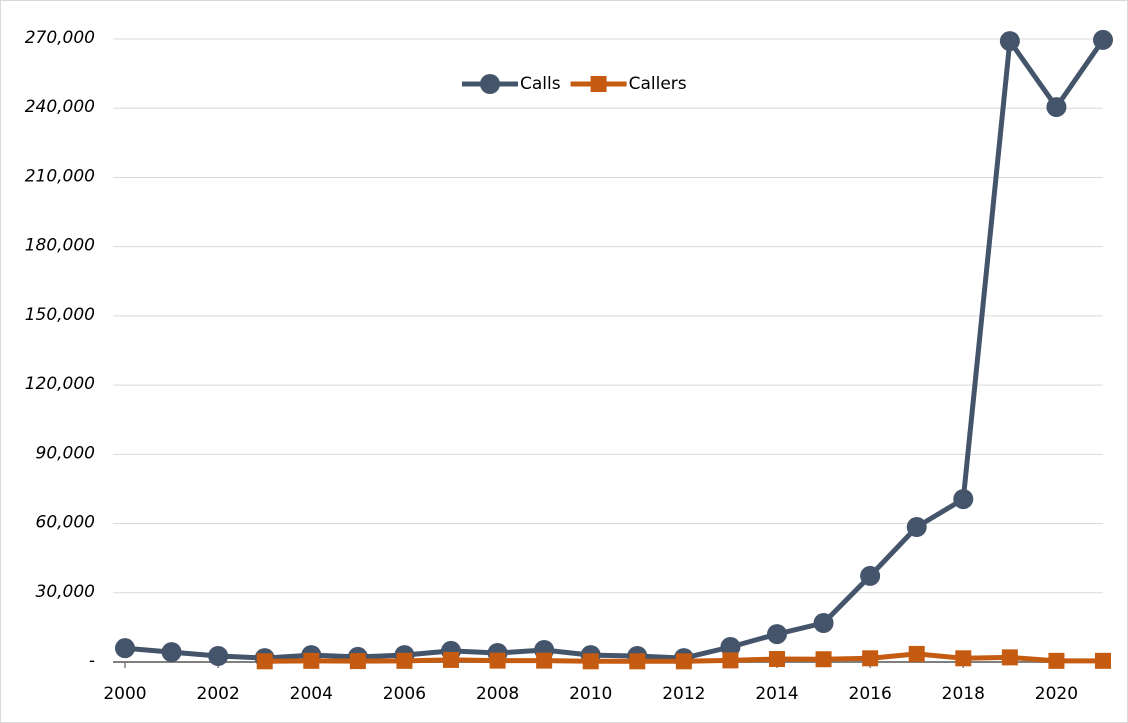 The image size is (1128, 723). Describe the element at coordinates (65, 453) in the screenshot. I see `y-tick-label: 90,000` at that location.